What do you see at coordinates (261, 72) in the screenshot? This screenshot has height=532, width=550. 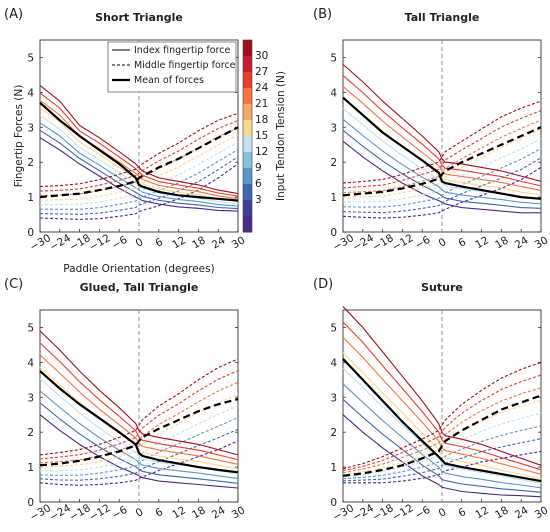 I see `colorbar-tick-label: 27` at bounding box center [261, 72].